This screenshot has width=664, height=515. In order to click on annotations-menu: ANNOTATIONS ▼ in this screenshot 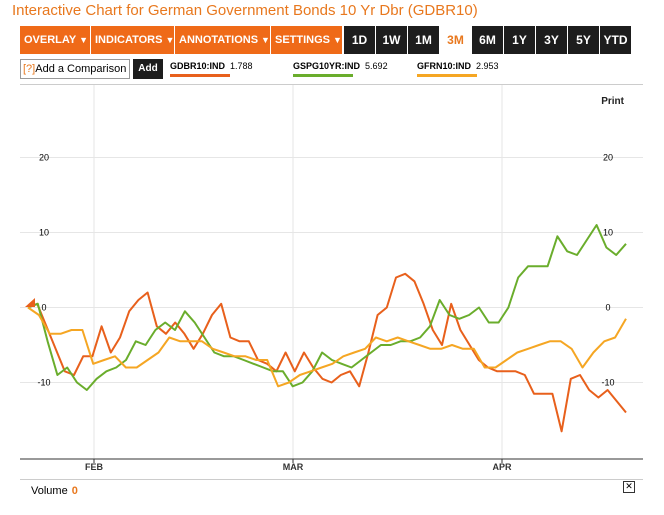, I will do `click(223, 40)`.